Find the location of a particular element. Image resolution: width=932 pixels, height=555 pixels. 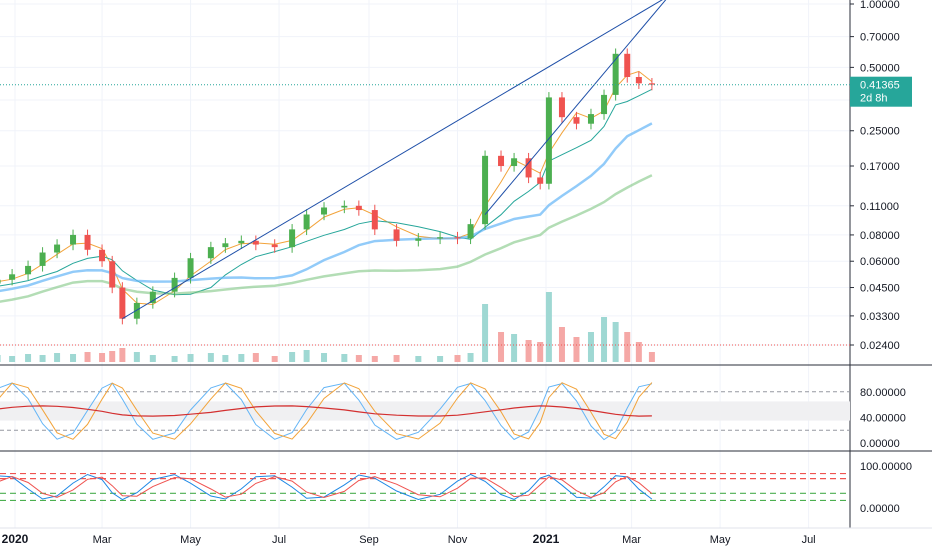

osc-line-slow is located at coordinates (326, 487).